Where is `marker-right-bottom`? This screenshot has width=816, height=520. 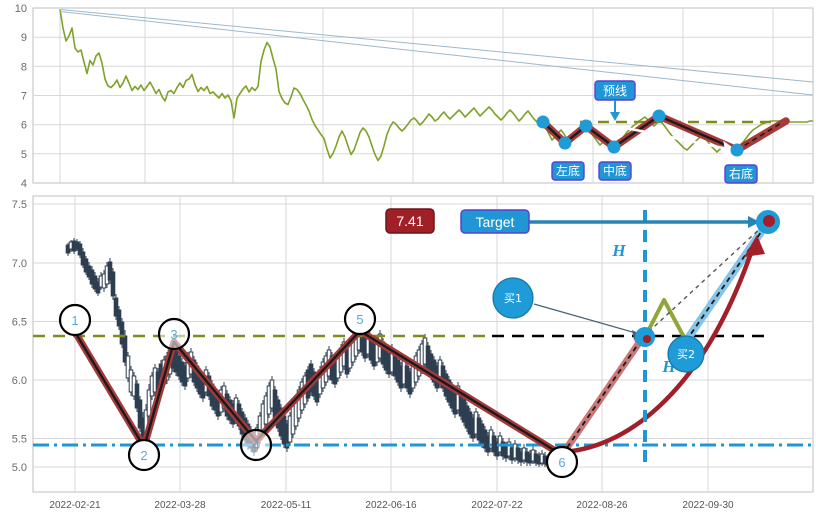 marker-right-bottom is located at coordinates (737, 150).